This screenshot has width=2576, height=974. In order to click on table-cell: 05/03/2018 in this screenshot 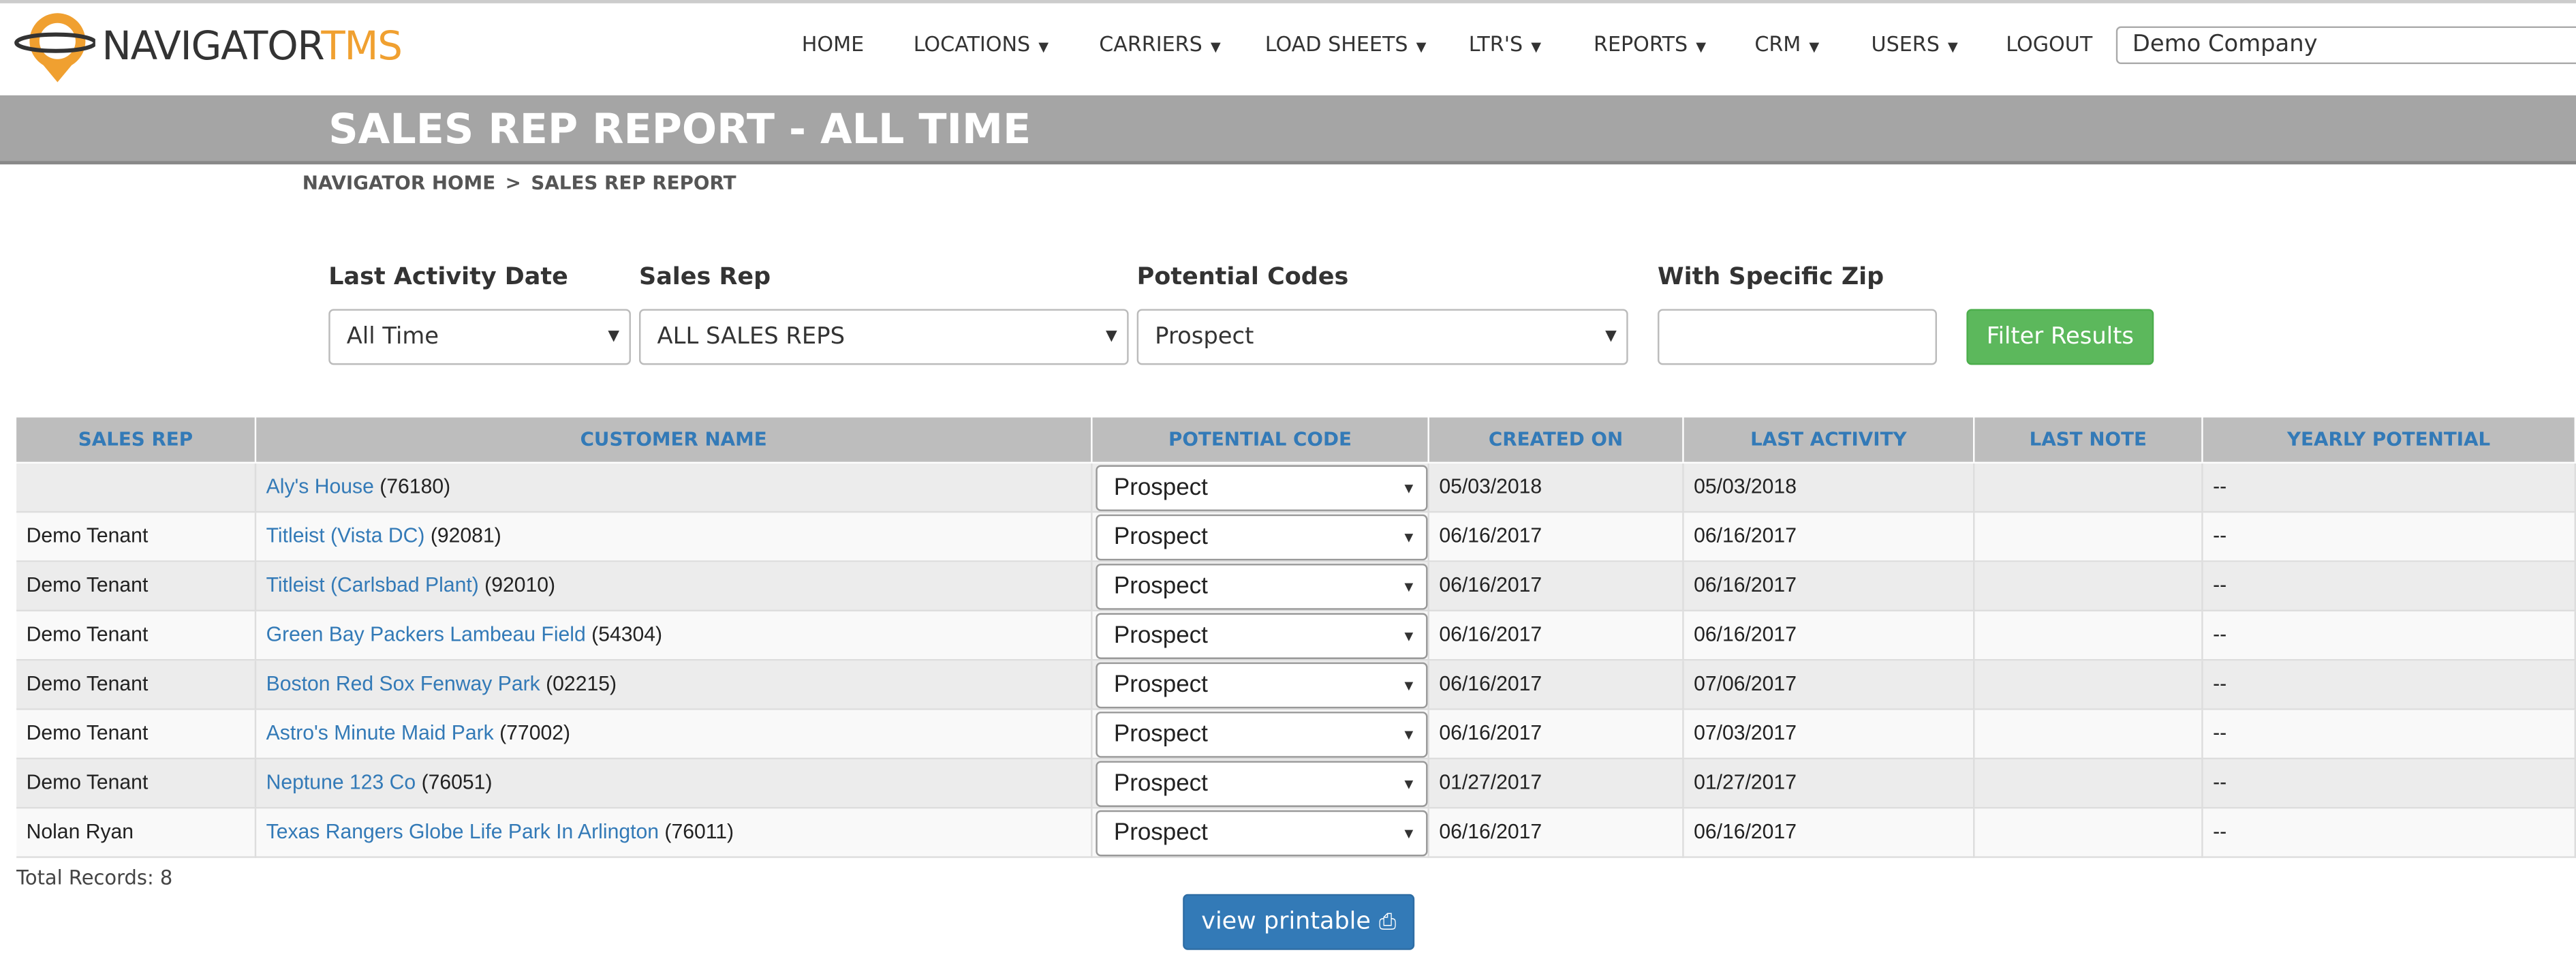, I will do `click(1829, 488)`.